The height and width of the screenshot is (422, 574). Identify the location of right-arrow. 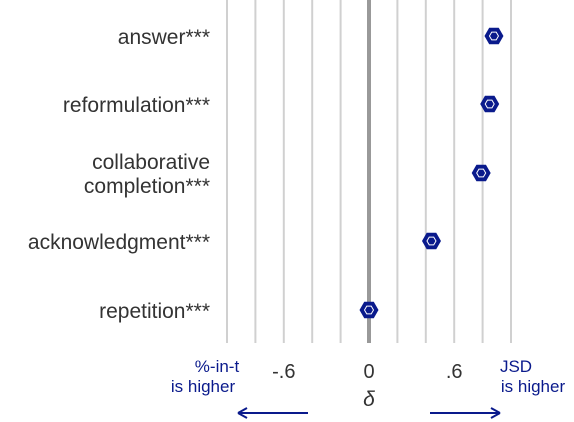
(465, 413).